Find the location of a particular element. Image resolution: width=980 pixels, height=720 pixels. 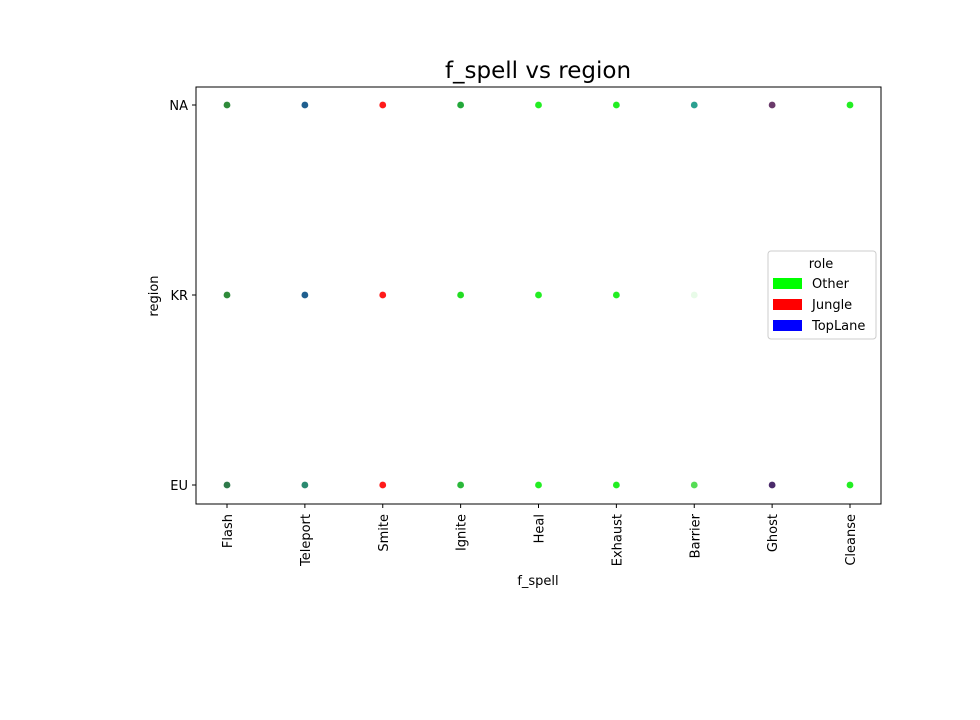

x-tick-label: Teleport is located at coordinates (306, 540).